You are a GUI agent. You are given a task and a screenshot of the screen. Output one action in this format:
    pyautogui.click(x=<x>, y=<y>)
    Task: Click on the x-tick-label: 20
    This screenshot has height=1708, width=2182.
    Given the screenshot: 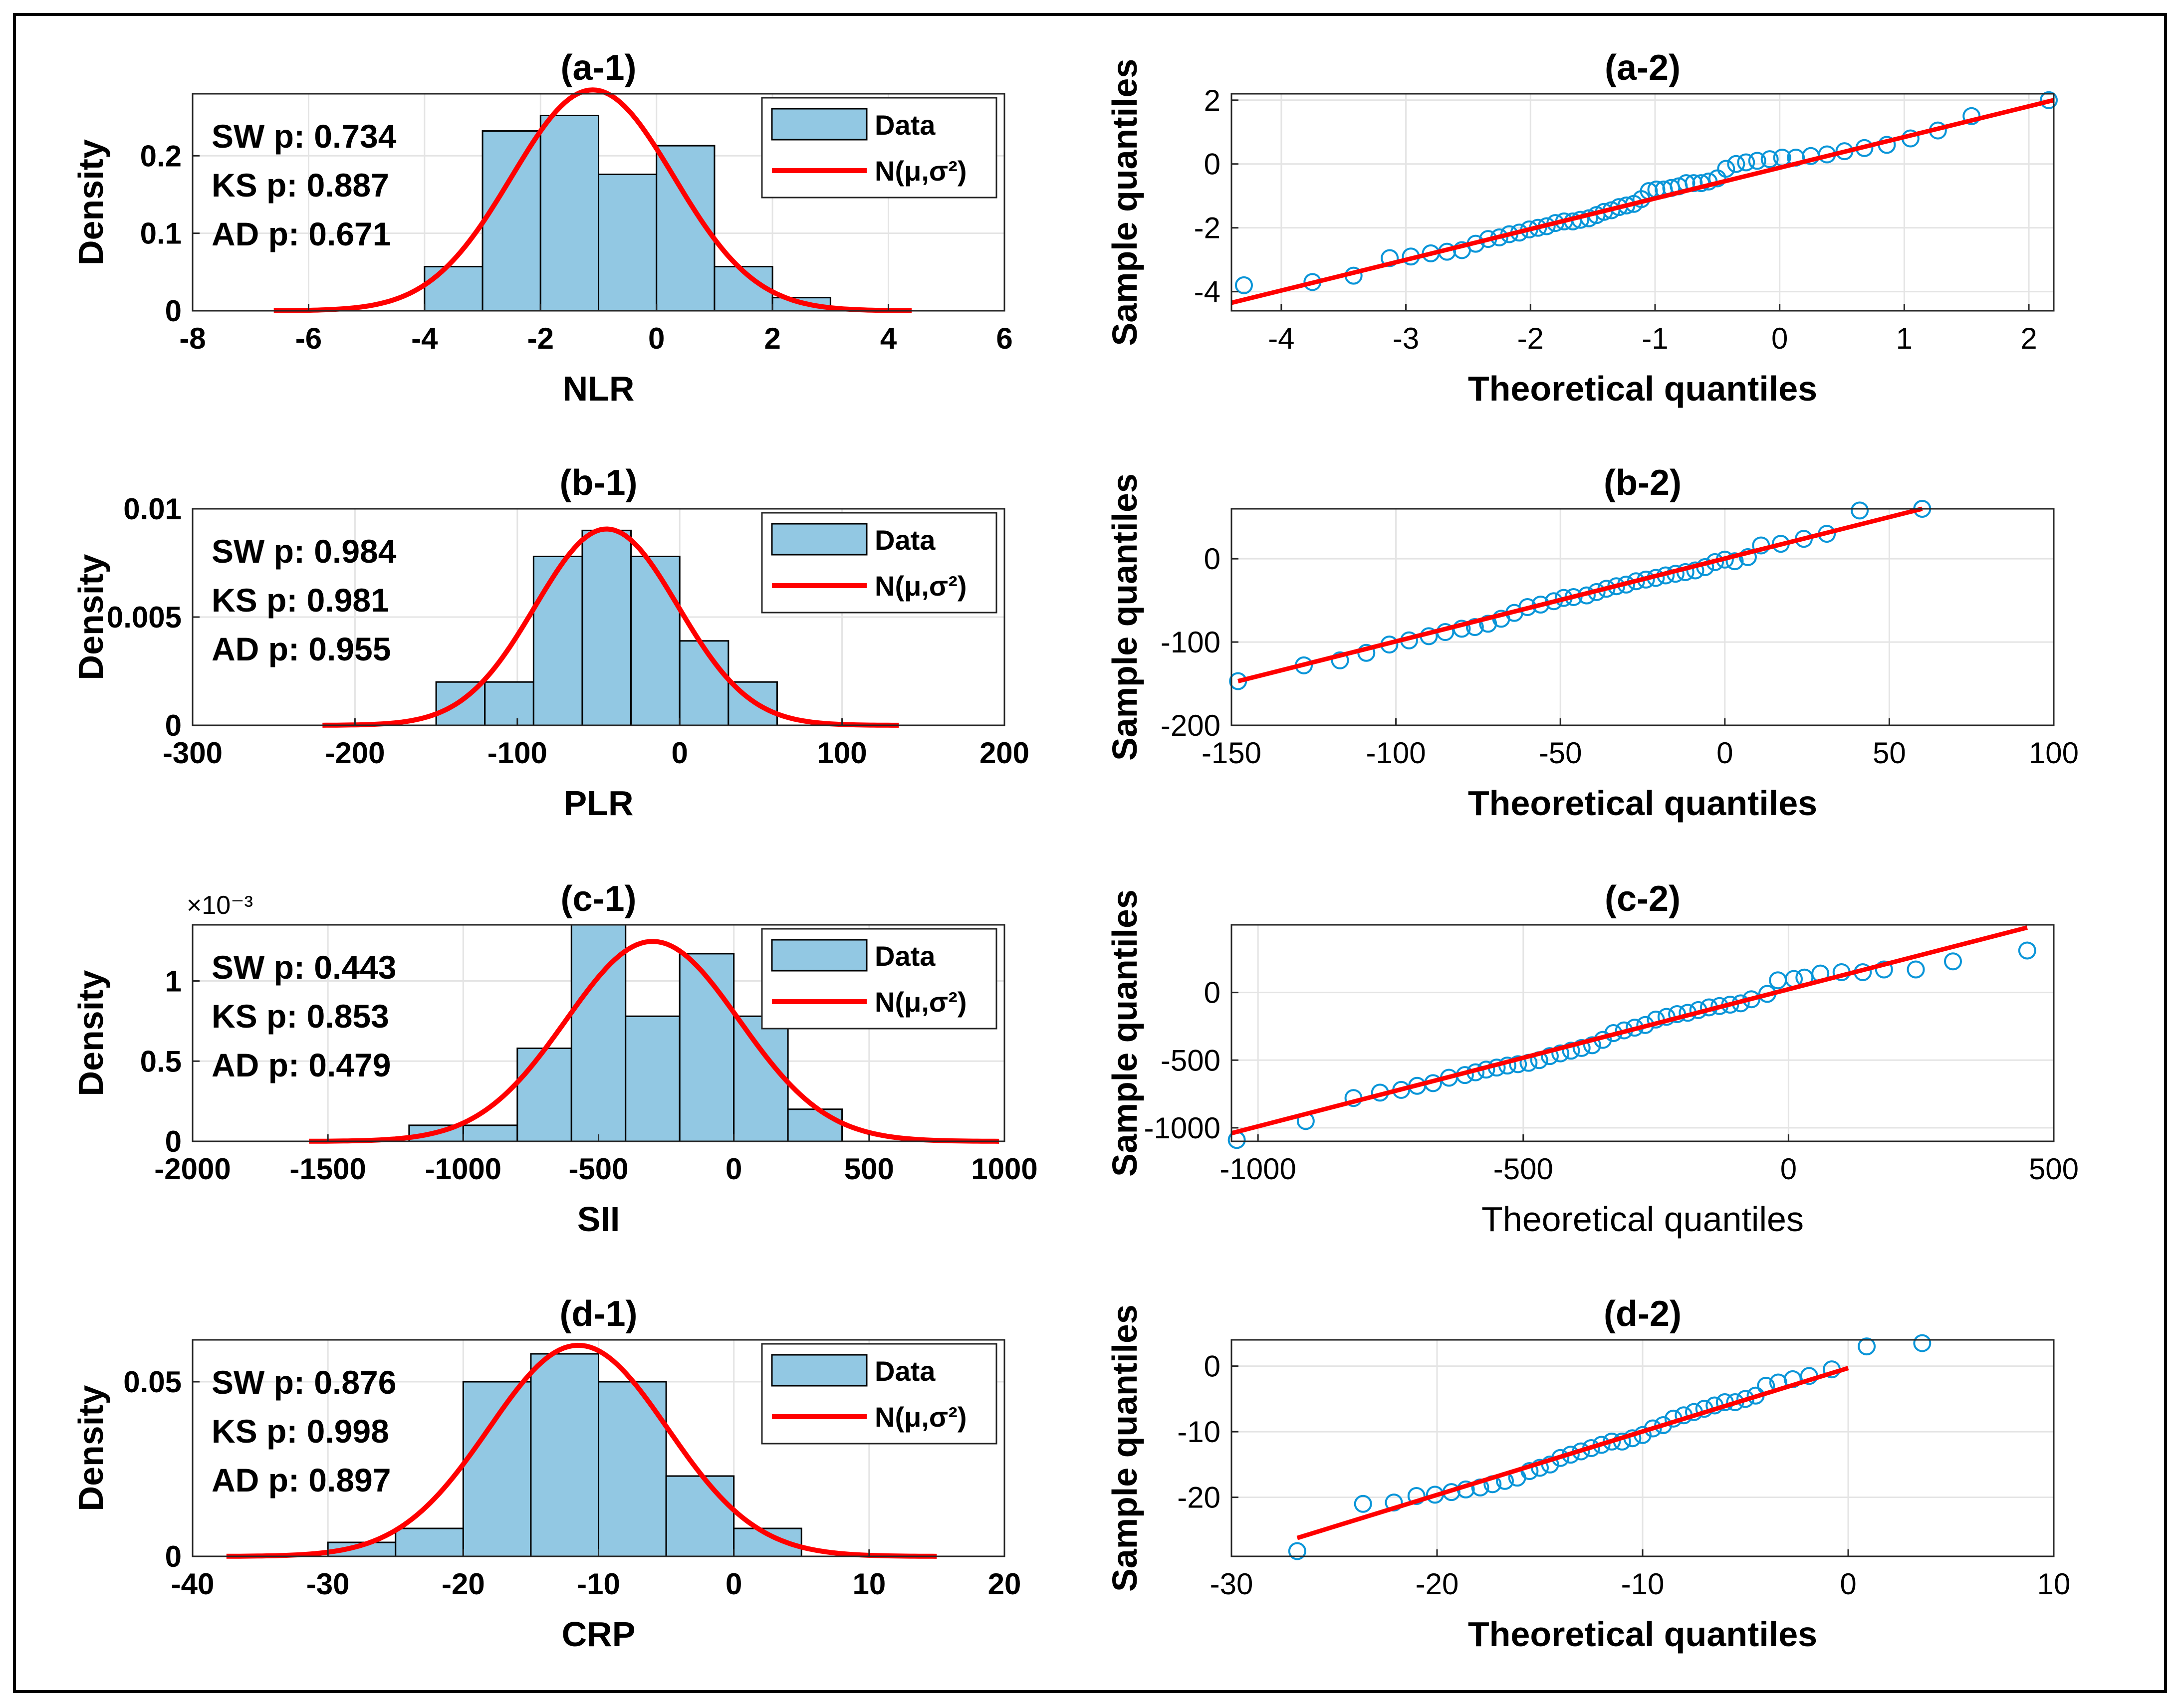 What is the action you would take?
    pyautogui.click(x=1004, y=1584)
    